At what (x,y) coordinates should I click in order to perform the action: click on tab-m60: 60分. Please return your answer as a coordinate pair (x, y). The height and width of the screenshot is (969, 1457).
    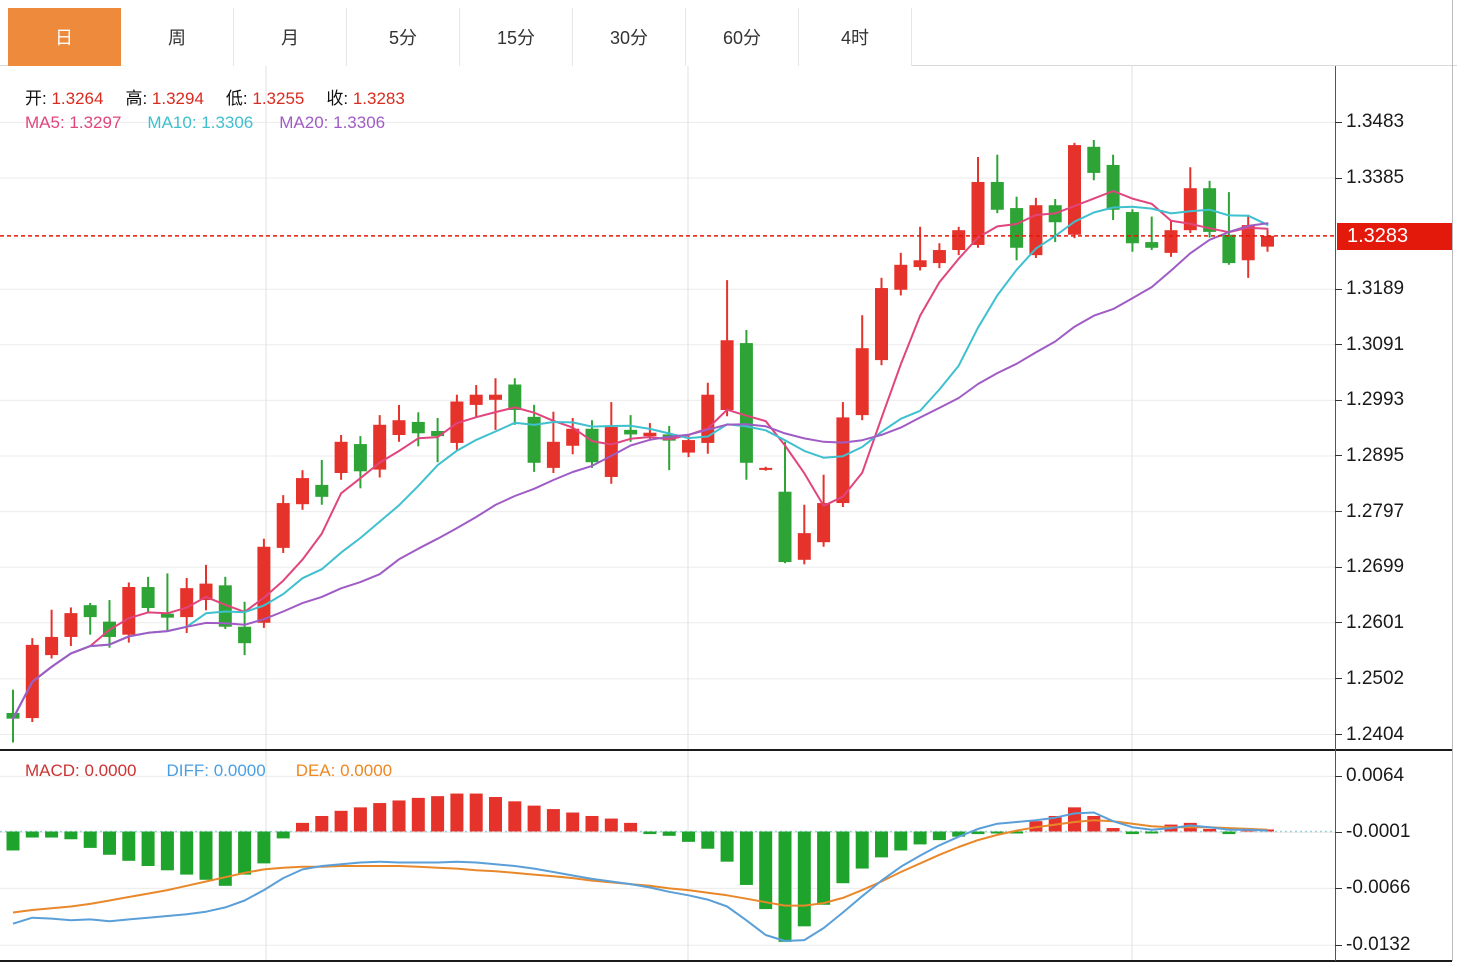
    Looking at the image, I should click on (742, 37).